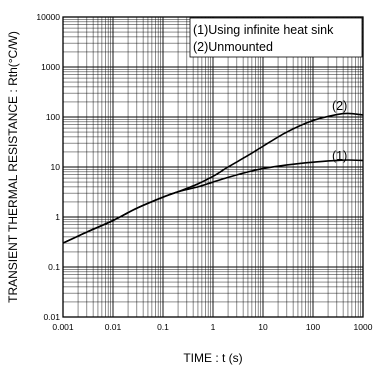 Image resolution: width=380 pixels, height=376 pixels. I want to click on y-tick-label: 0.1, so click(54, 267).